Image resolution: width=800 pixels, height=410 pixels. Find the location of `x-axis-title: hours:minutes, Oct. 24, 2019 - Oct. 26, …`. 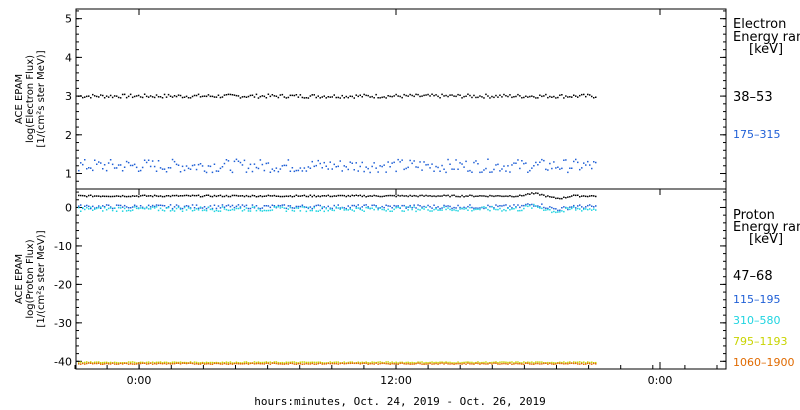

x-axis-title: hours:minutes, Oct. 24, 2019 - Oct. 26, … is located at coordinates (399, 401).